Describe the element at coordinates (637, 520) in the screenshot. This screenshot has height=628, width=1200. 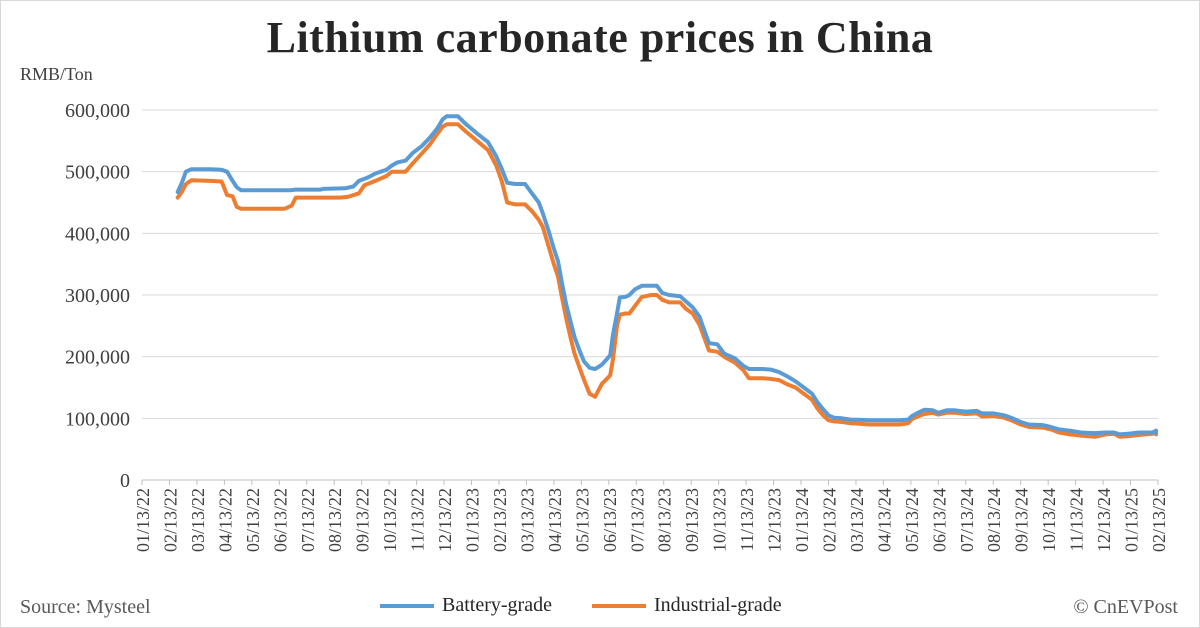
I see `x-tick-label: 07/13/23` at that location.